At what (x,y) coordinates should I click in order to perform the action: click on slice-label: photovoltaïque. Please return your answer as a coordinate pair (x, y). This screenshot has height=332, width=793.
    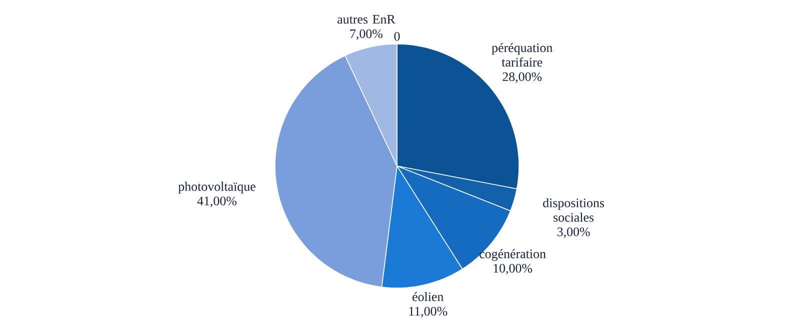
    Looking at the image, I should click on (217, 188).